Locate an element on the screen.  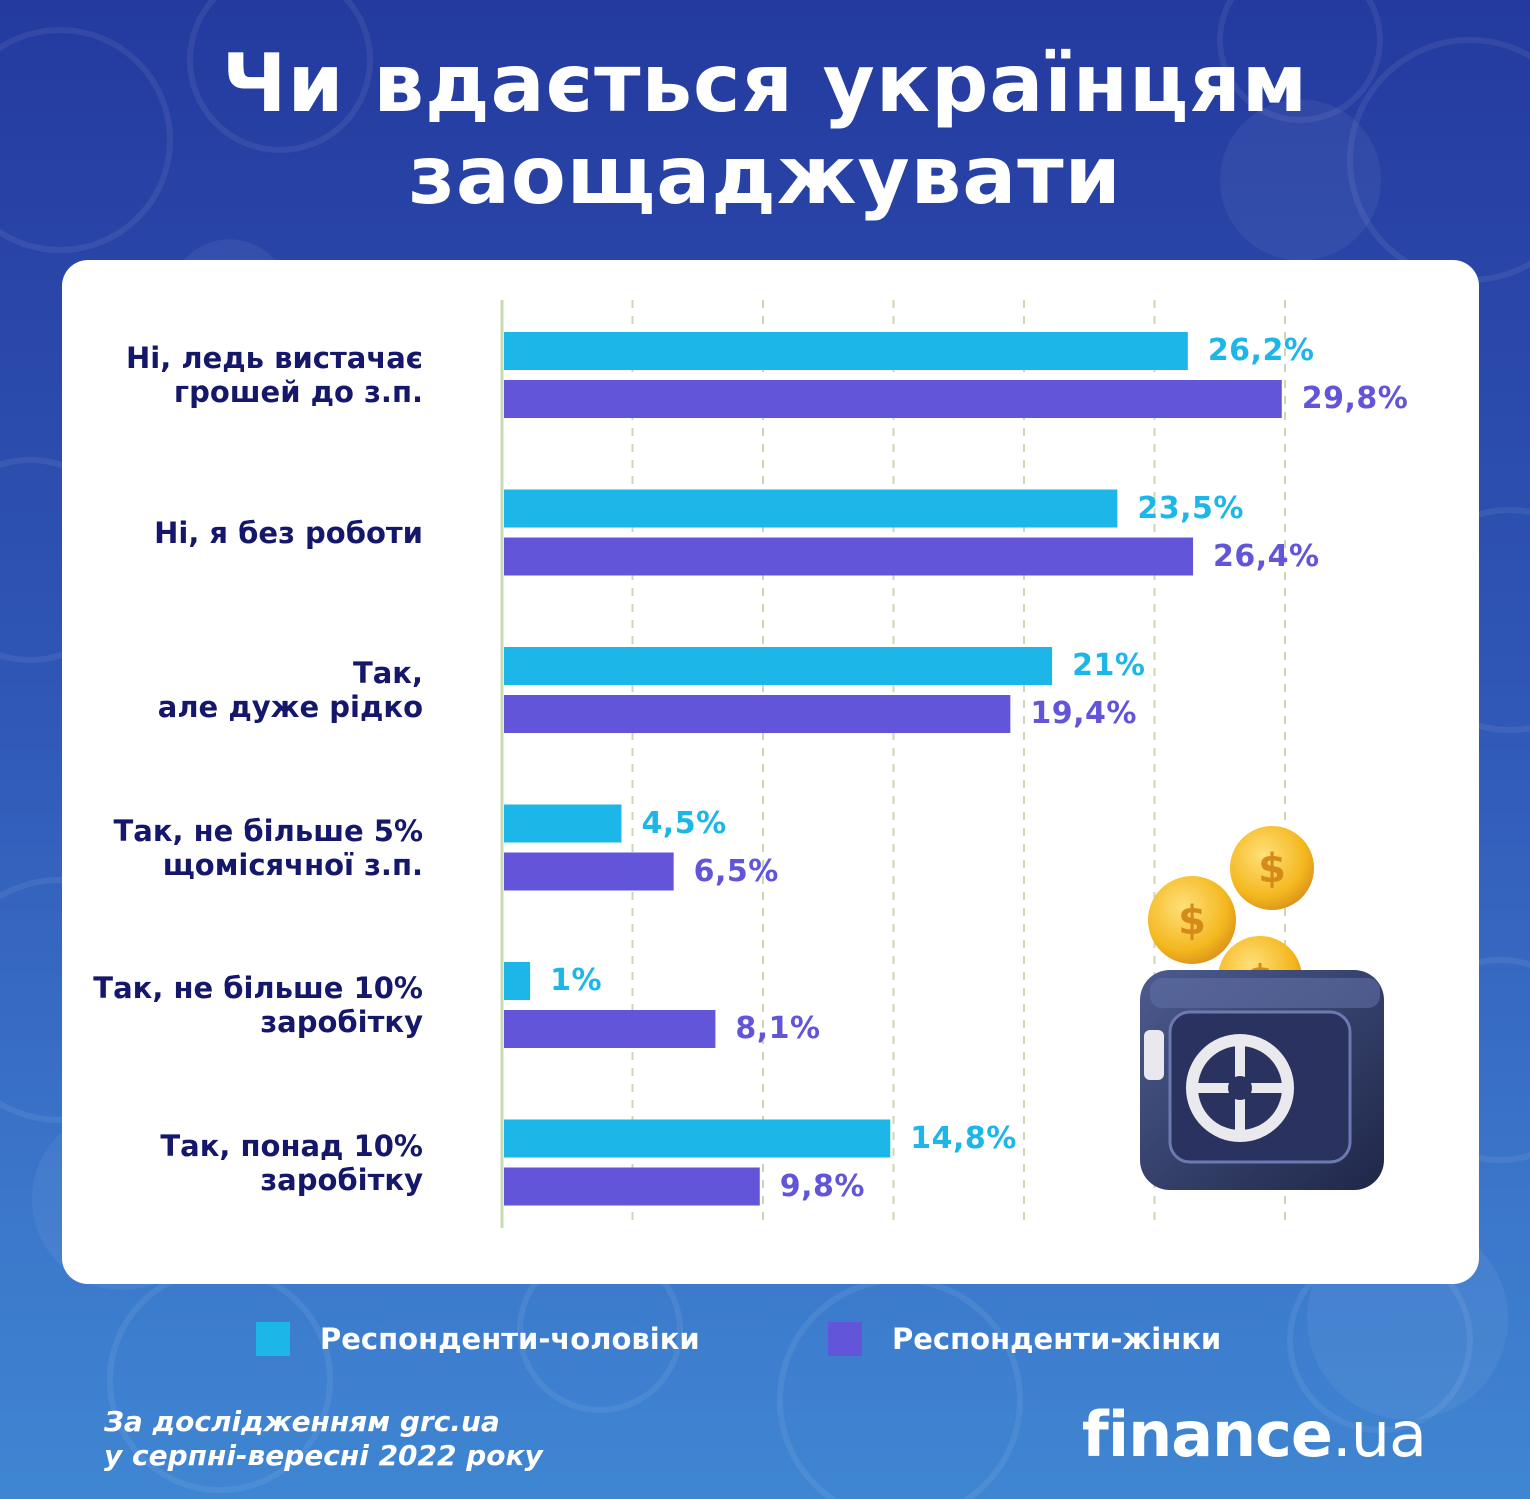
value-label-women: 19,4% is located at coordinates (1083, 713).